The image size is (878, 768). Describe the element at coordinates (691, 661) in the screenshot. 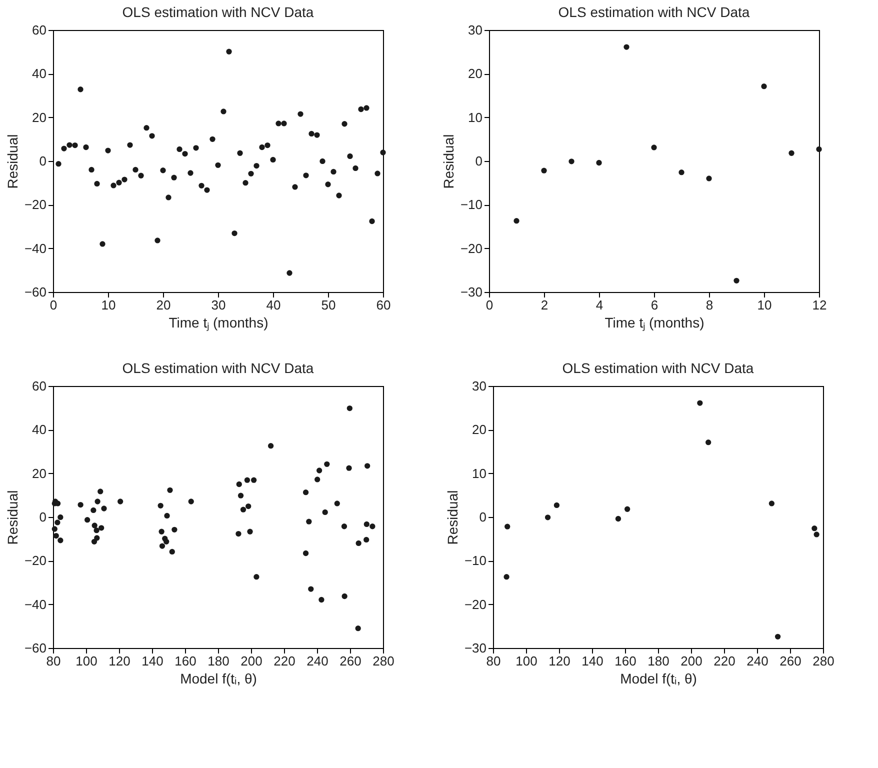

I see `x-tick-label: 200` at that location.